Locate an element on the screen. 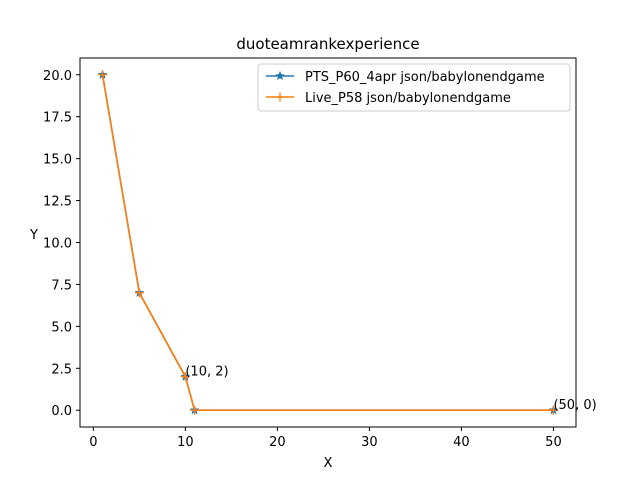 The width and height of the screenshot is (640, 480). legend-item: PTS_P60_4apr json/babylonendgame is located at coordinates (405, 77).